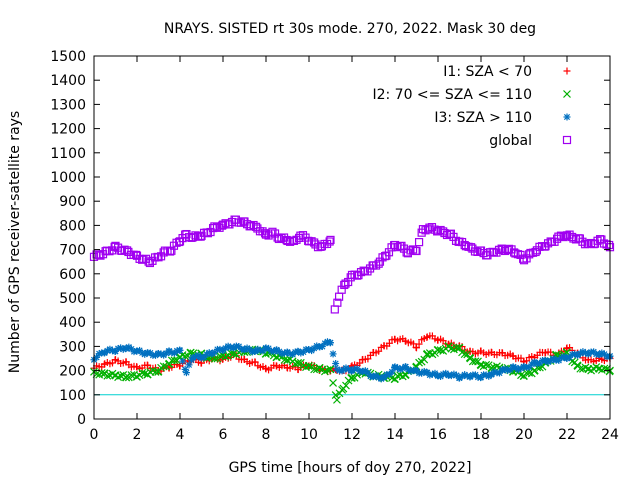 The height and width of the screenshot is (480, 640). I want to click on x-tick-label: 20, so click(524, 435).